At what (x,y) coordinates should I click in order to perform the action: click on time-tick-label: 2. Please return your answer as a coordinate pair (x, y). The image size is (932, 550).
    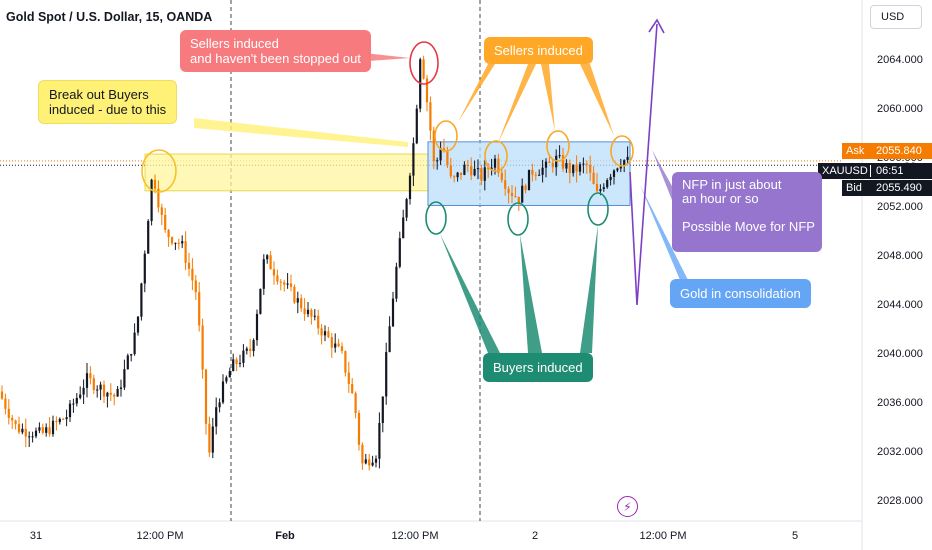
    Looking at the image, I should click on (535, 536).